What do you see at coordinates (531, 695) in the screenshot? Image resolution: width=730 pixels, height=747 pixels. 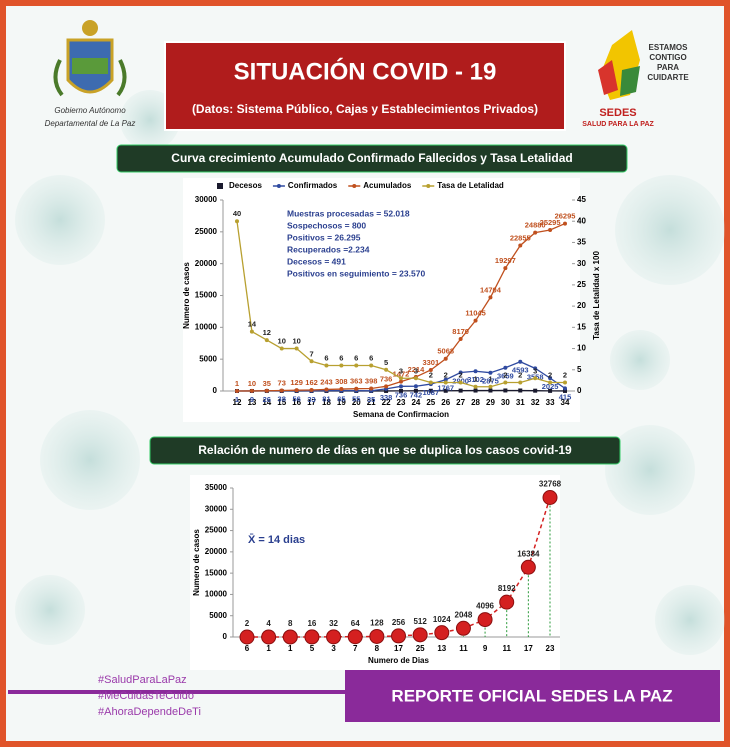 I see `footer-report: REPORTE OFICIAL SEDES LA PAZ` at bounding box center [531, 695].